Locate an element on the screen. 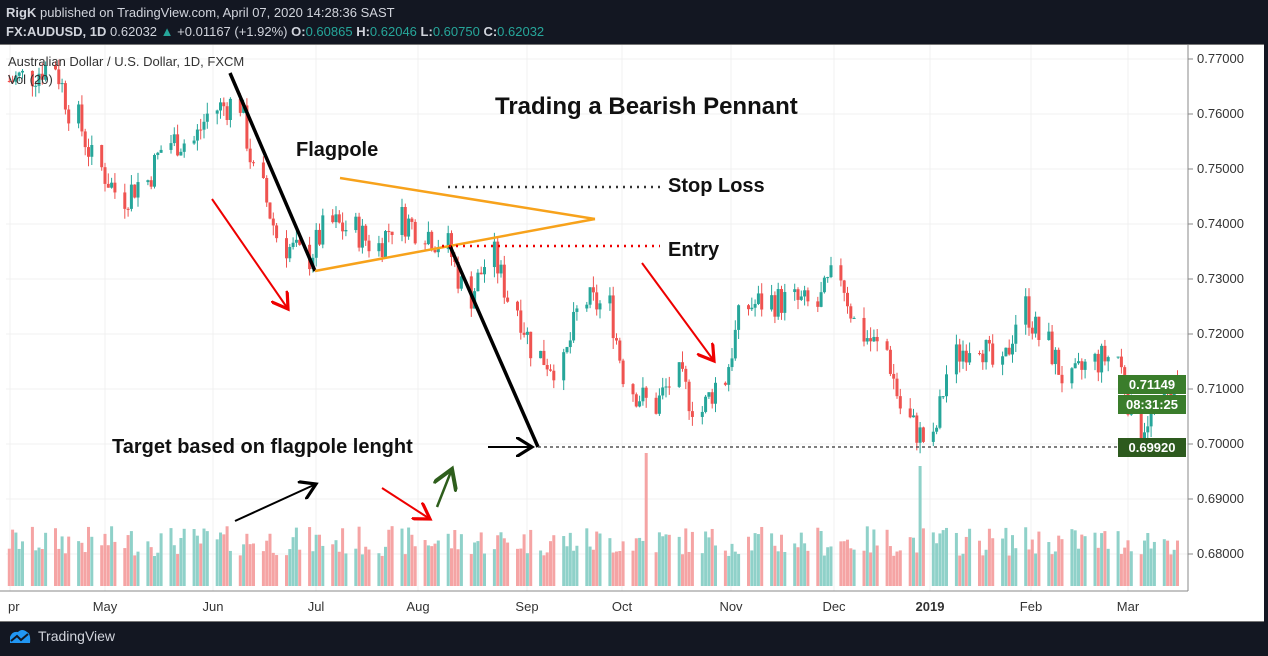  price-tick-label: 0.70000 is located at coordinates (1220, 443).